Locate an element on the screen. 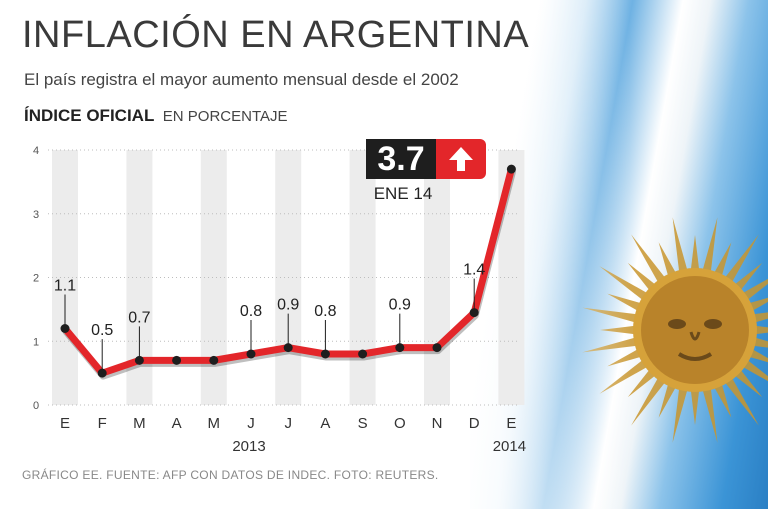  chart-title: INFLACIÓN EN ARGENTINA is located at coordinates (276, 35).